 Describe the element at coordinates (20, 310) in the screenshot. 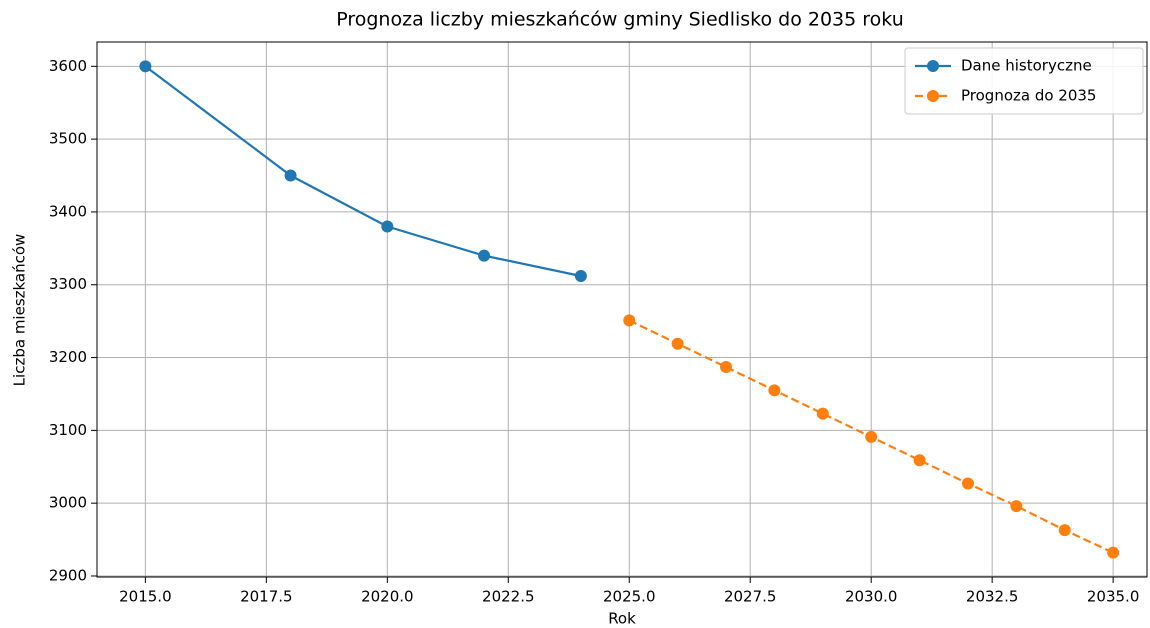

I see `y-axis-label: Liczba mieszkańców` at that location.